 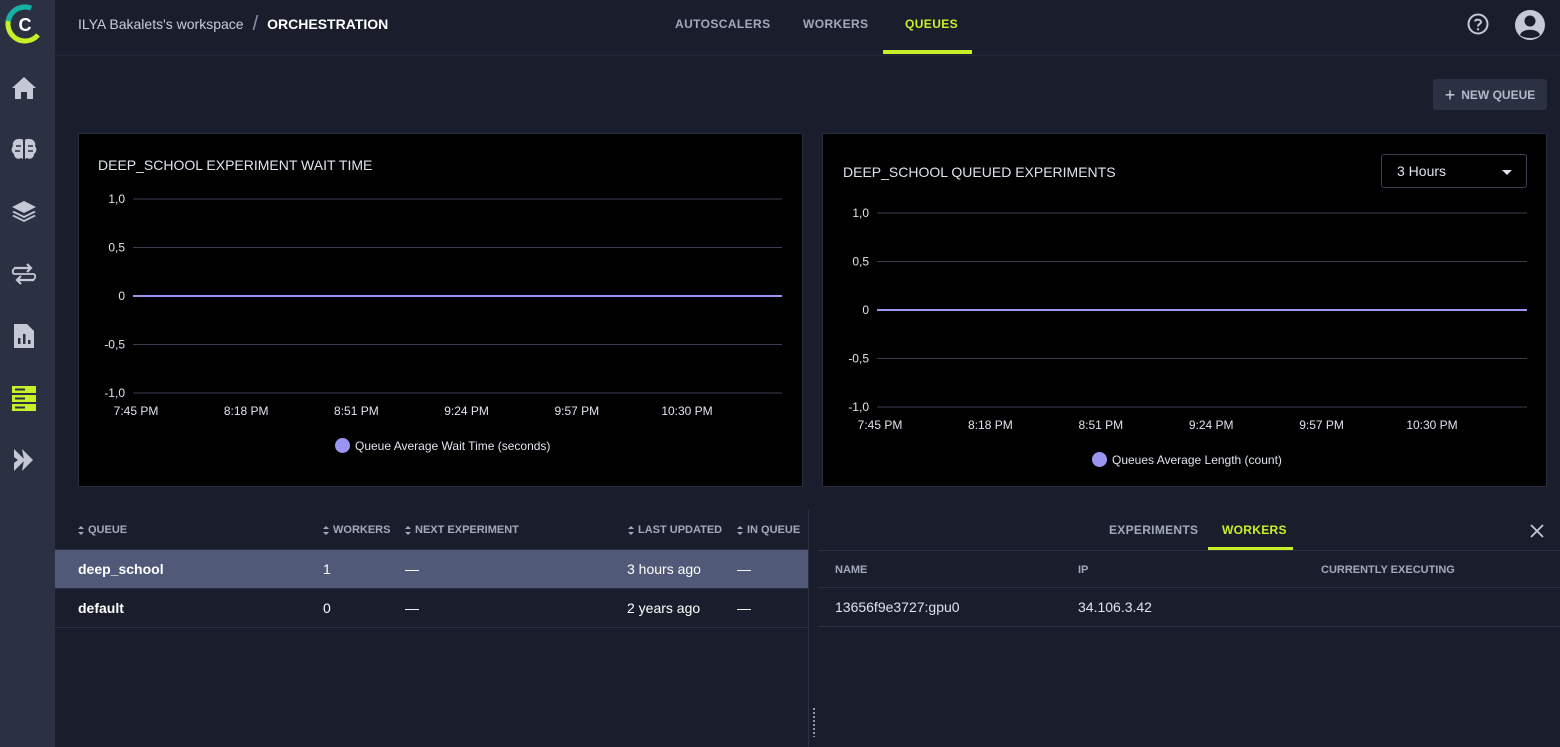 I want to click on time-range-value: 3 Hours, so click(x=1422, y=171).